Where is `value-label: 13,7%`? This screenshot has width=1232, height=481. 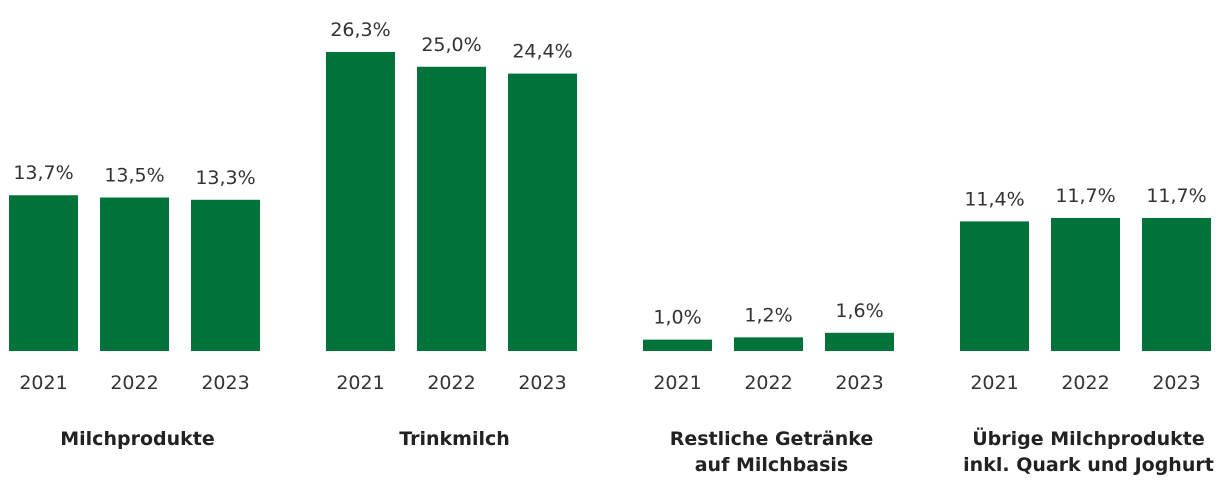
value-label: 13,7% is located at coordinates (43, 173).